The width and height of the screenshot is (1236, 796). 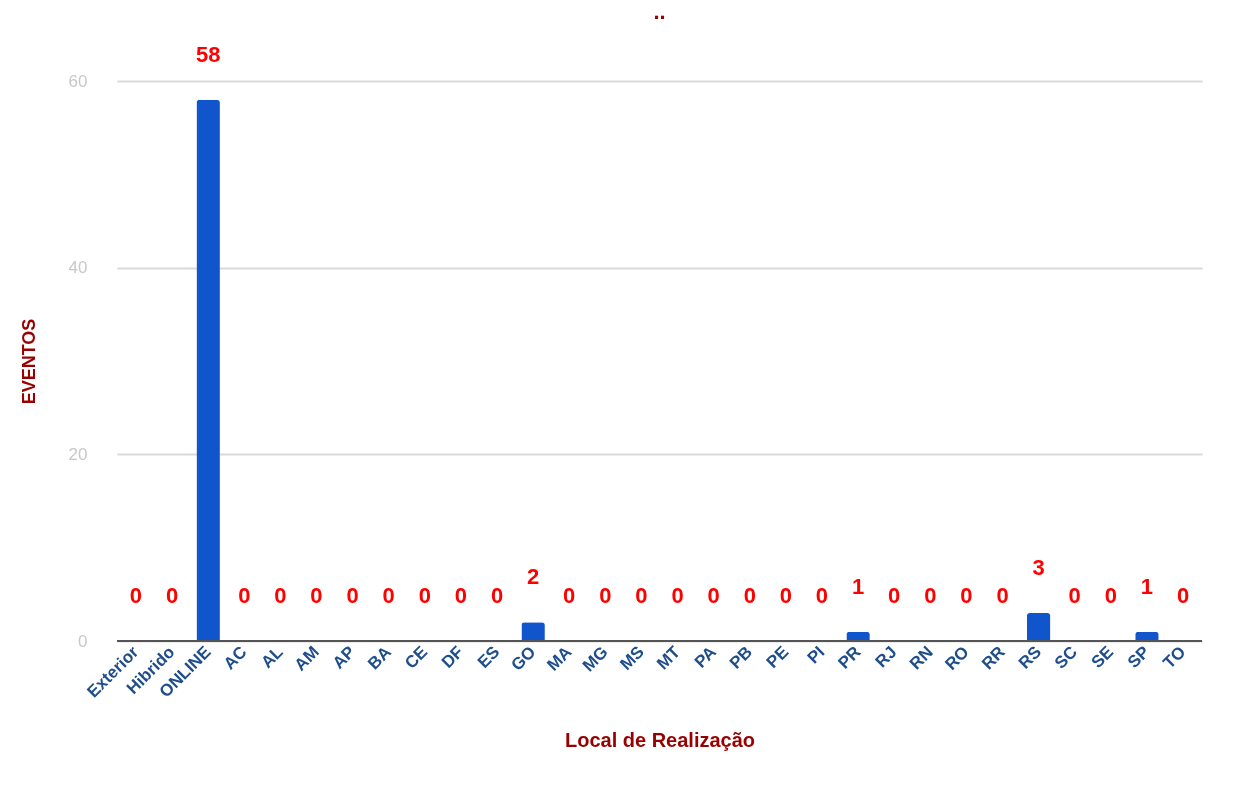 What do you see at coordinates (816, 655) in the screenshot?
I see `x-tick-label: PI` at bounding box center [816, 655].